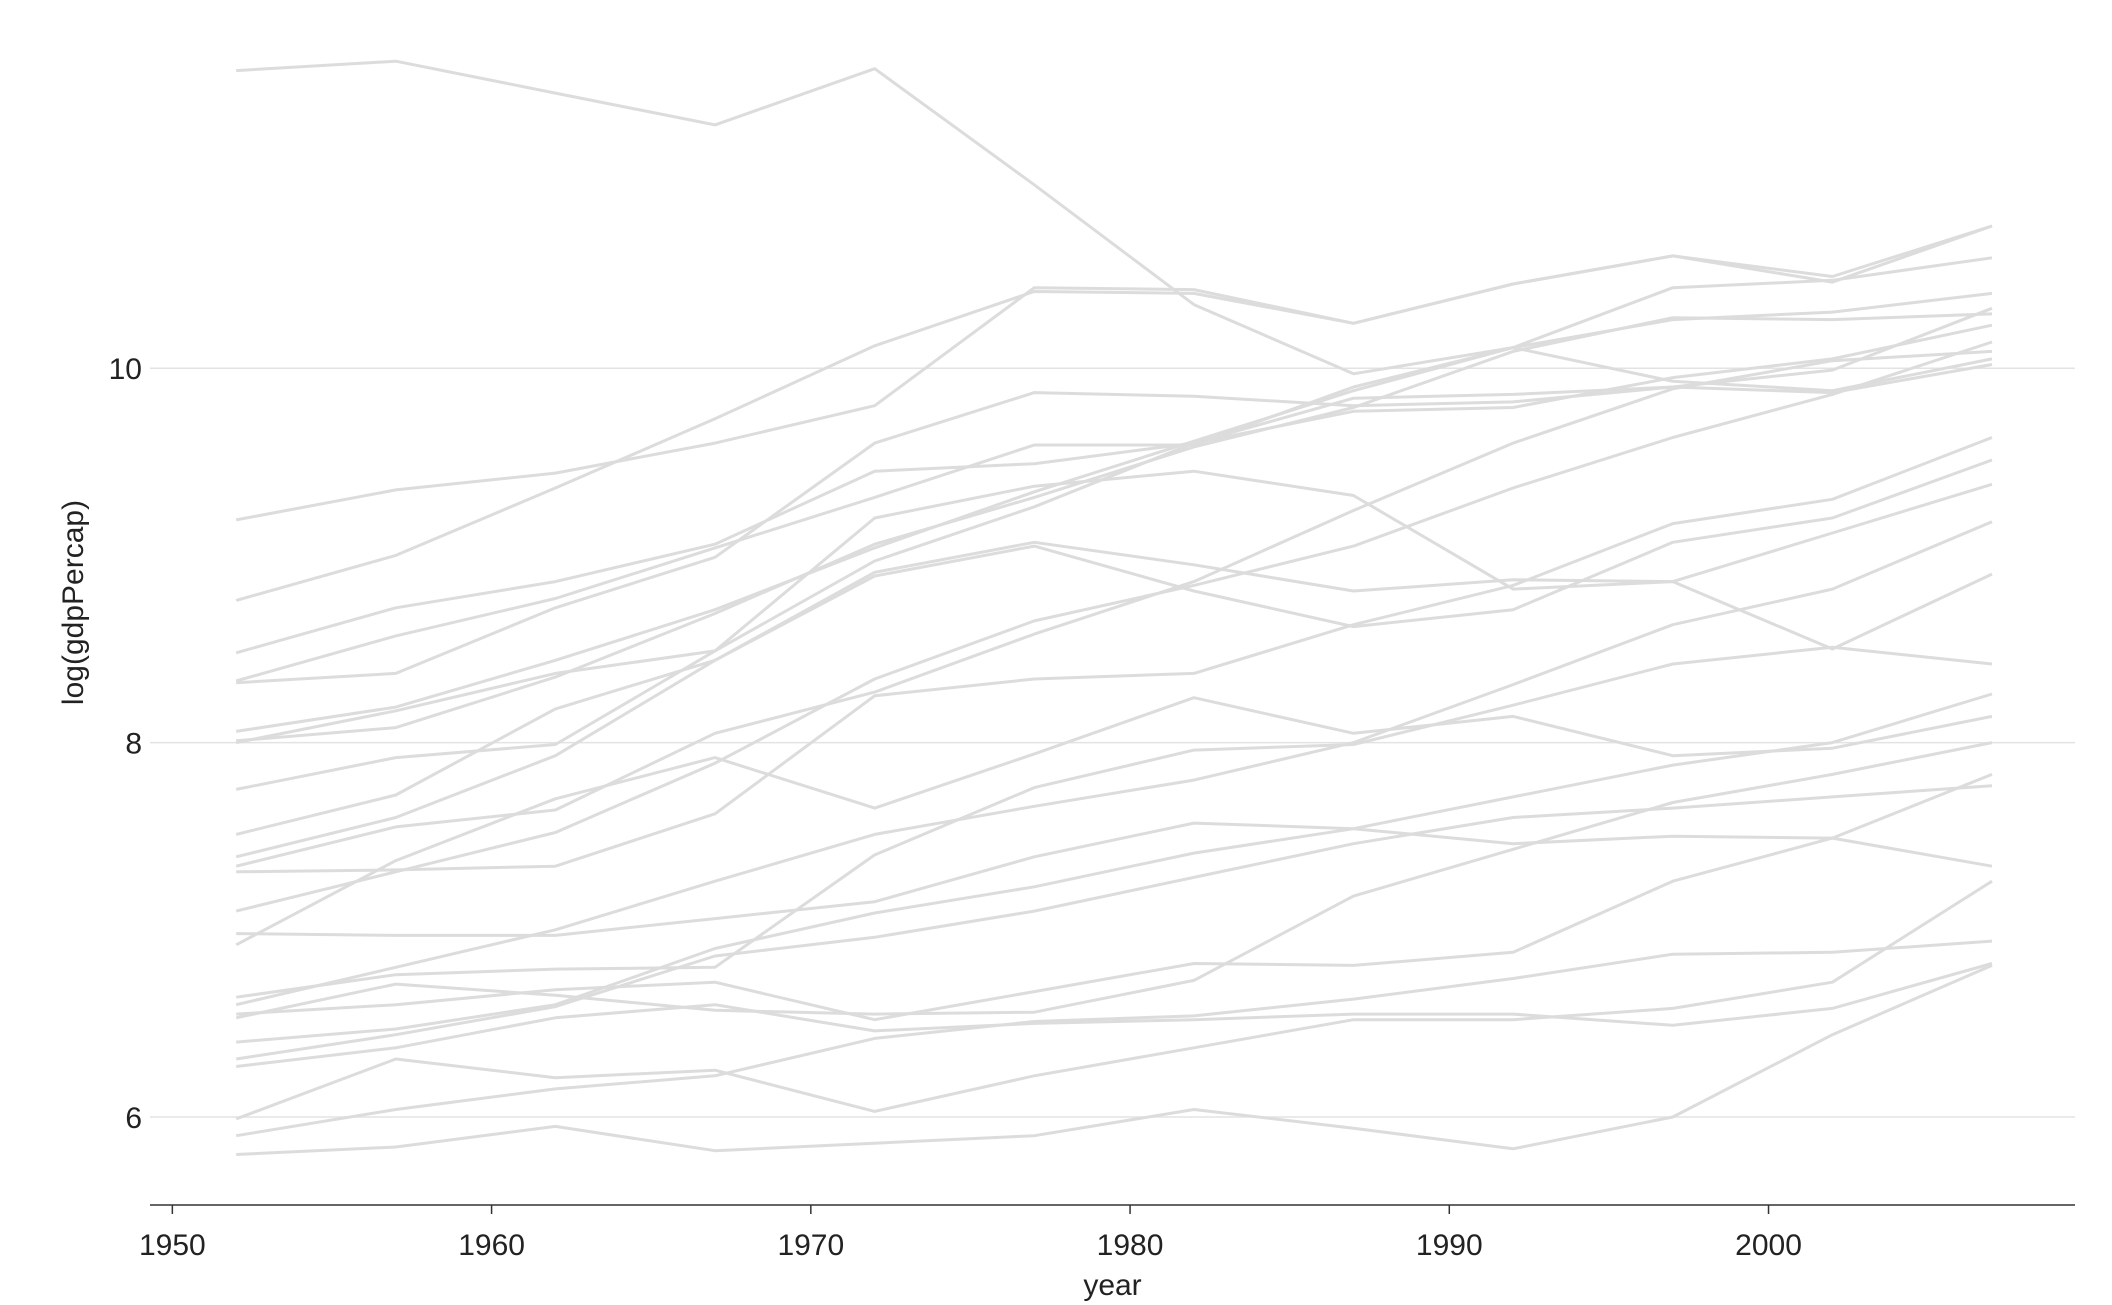  What do you see at coordinates (125, 369) in the screenshot?
I see `y-tick-label: 10` at bounding box center [125, 369].